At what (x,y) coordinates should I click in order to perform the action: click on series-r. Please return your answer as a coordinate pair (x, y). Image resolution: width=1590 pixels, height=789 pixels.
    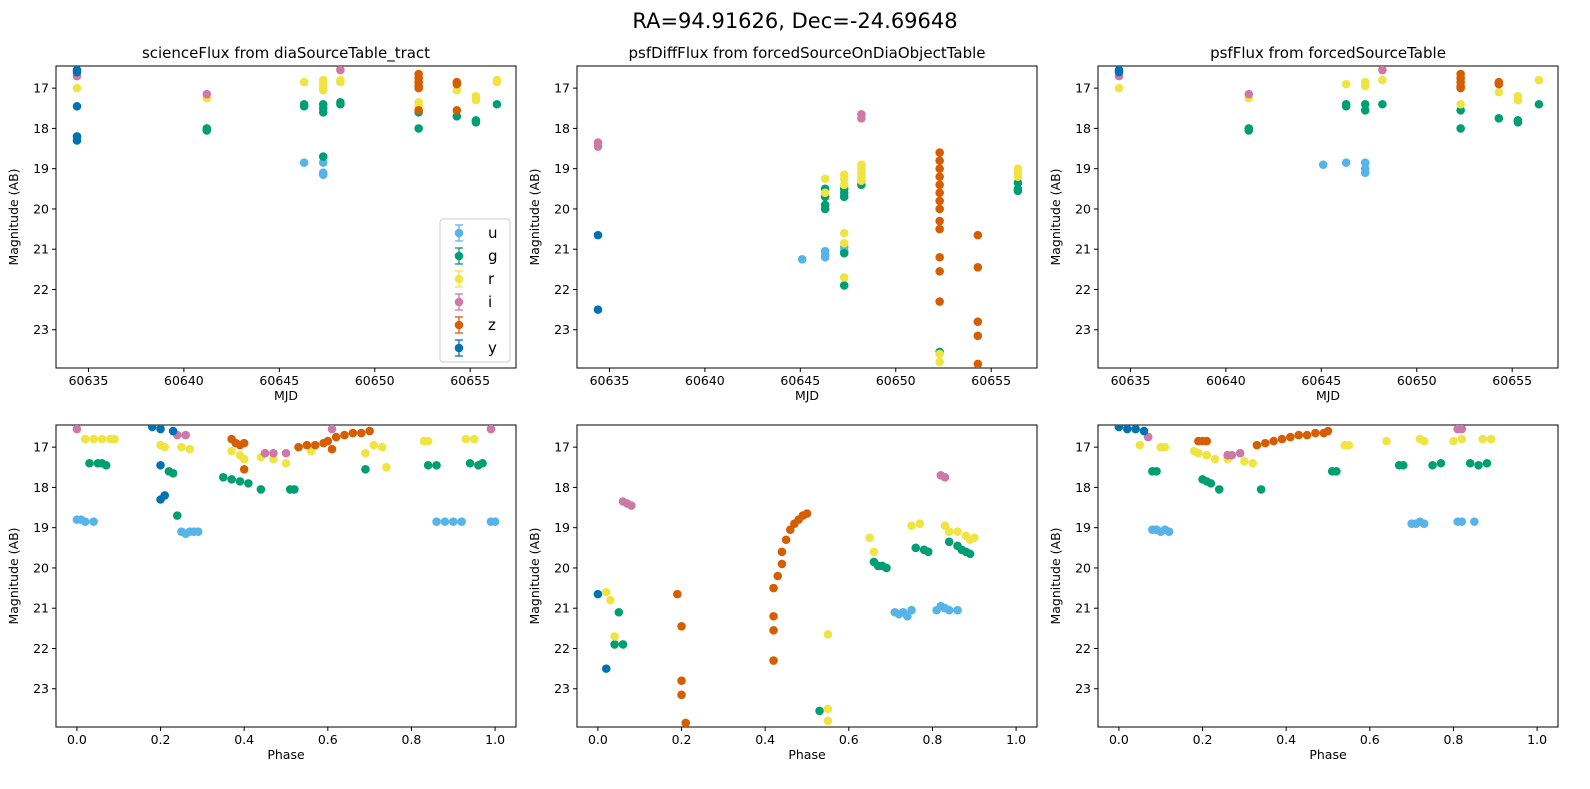
    Looking at the image, I should click on (279, 453).